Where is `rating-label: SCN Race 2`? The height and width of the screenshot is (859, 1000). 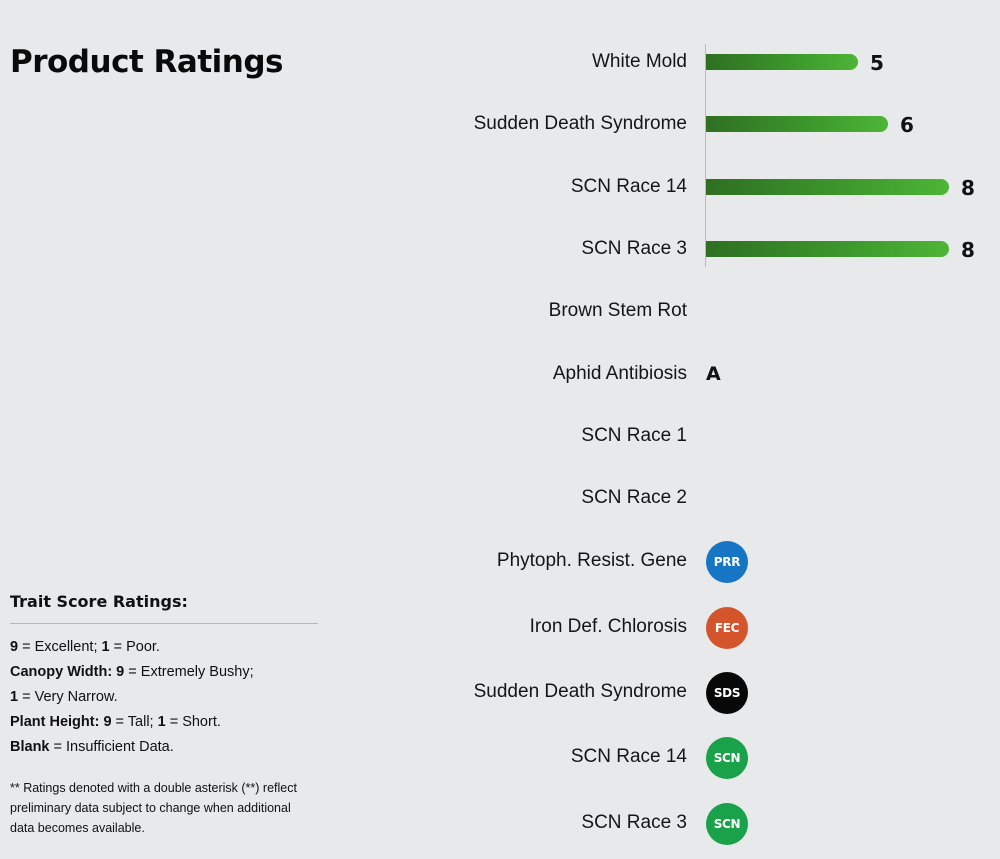
rating-label: SCN Race 2 is located at coordinates (634, 497).